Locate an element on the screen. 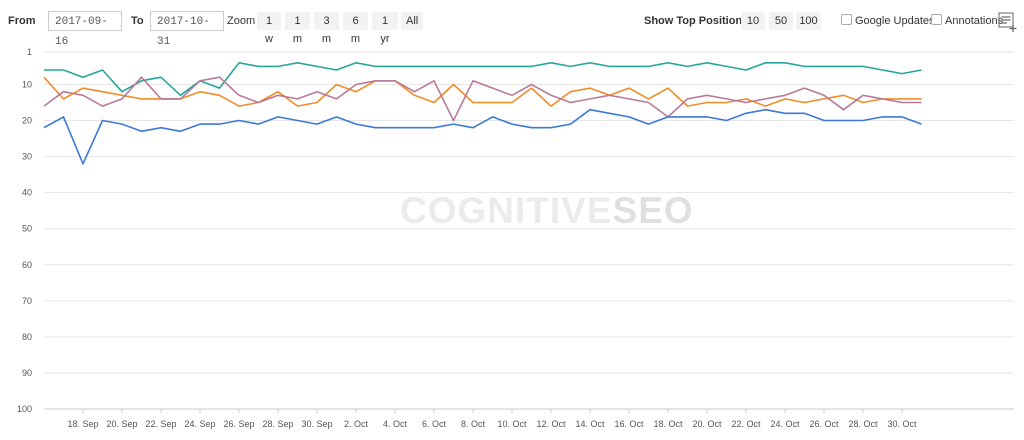  top-50-button: 50 is located at coordinates (781, 21).